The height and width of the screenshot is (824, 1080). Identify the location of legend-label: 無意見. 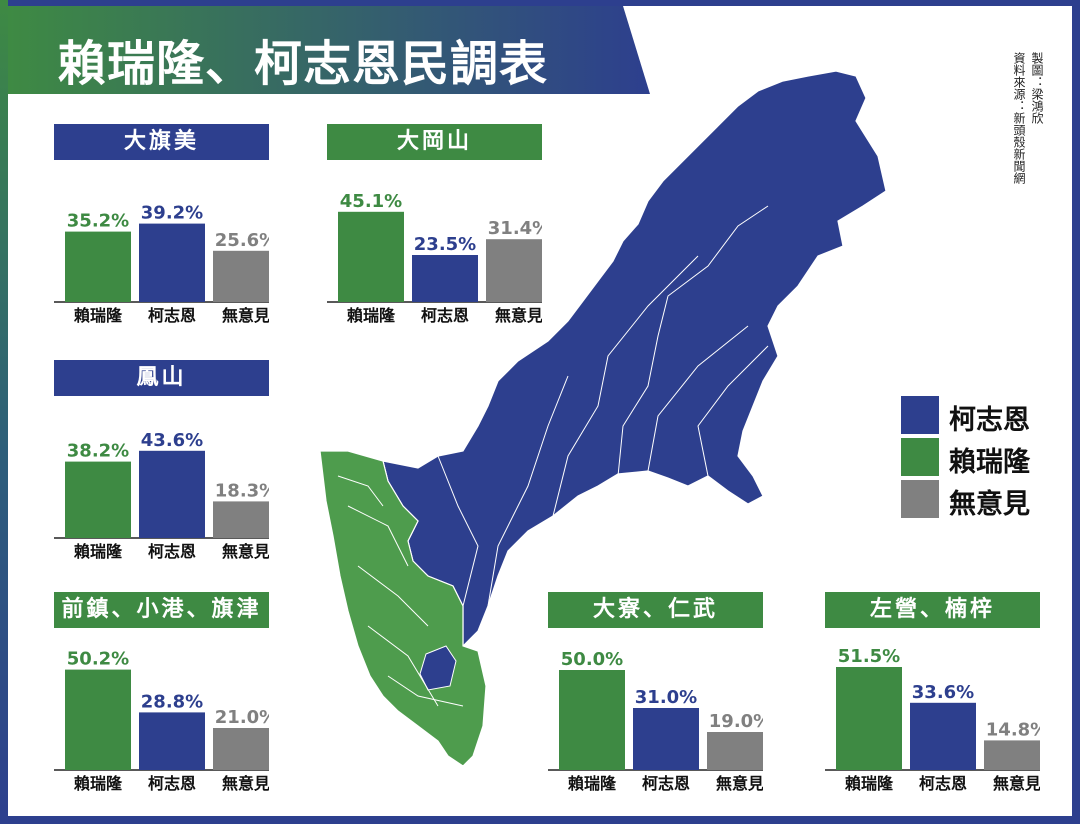
(989, 504).